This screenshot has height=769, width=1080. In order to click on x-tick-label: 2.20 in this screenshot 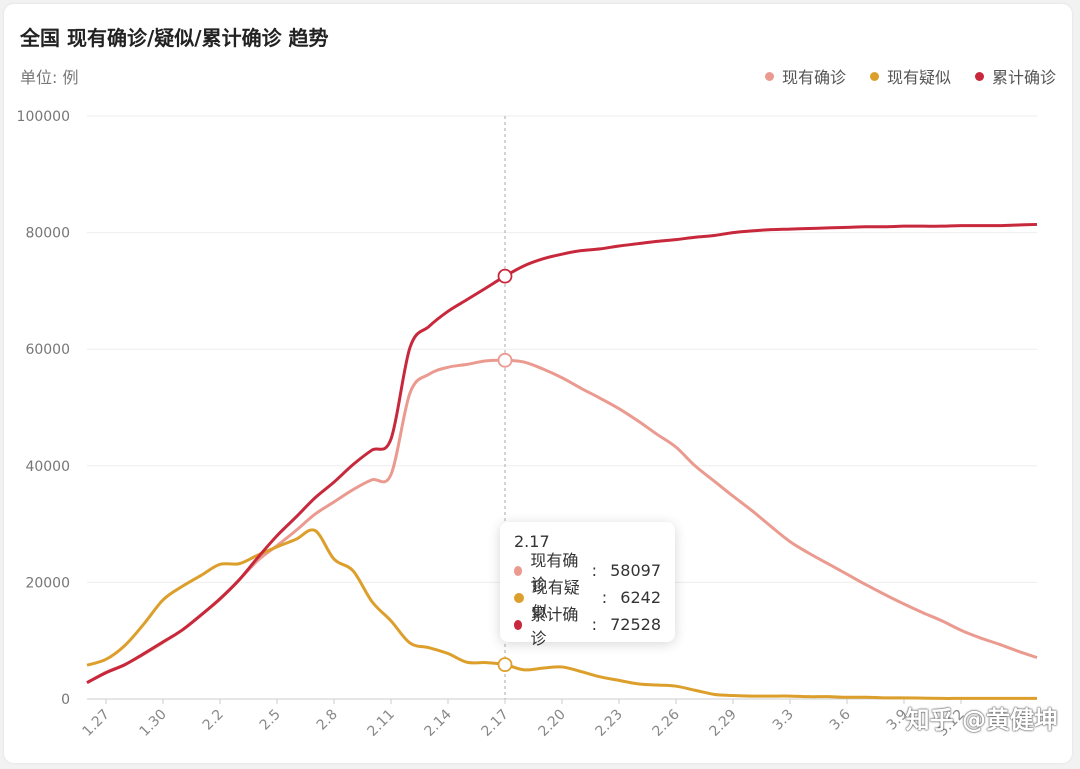, I will do `click(551, 723)`.